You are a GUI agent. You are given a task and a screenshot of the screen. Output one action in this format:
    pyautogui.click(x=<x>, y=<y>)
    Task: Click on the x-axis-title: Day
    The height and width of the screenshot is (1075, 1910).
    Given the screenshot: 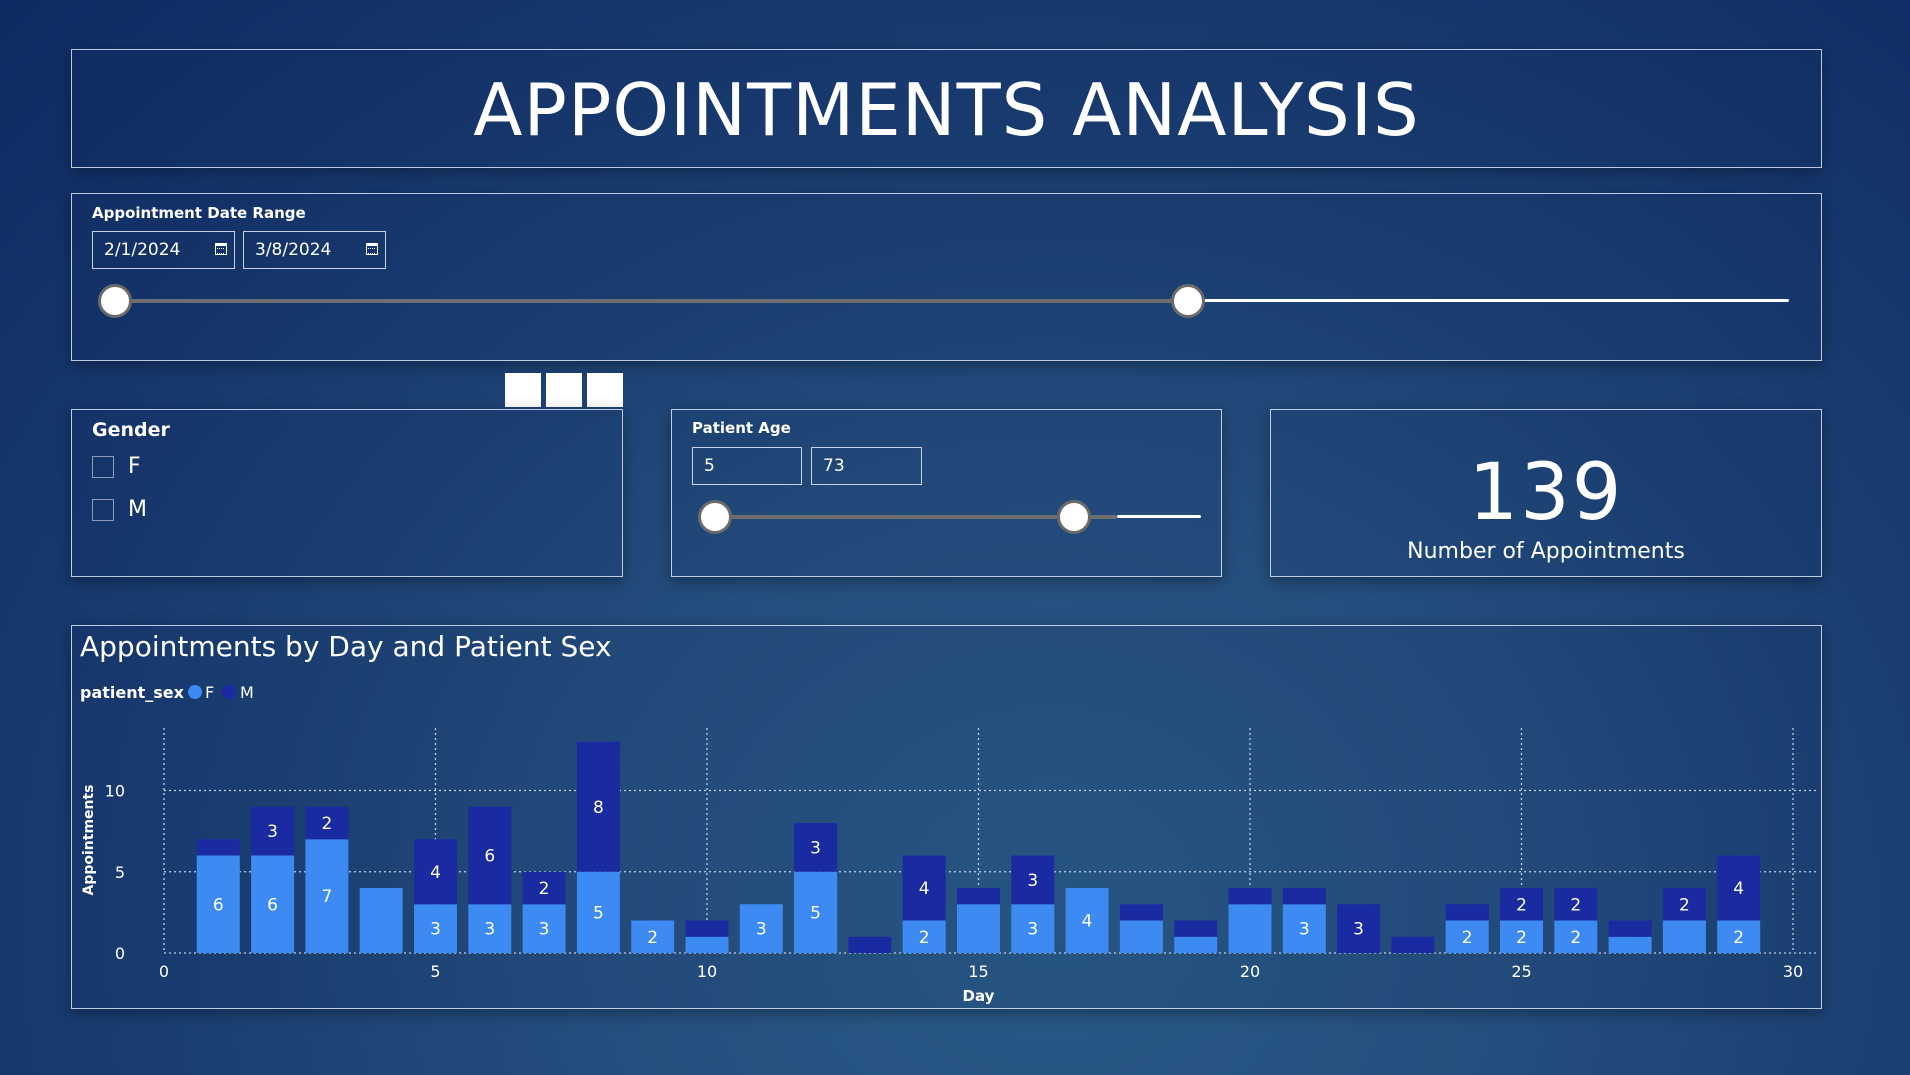 What is the action you would take?
    pyautogui.click(x=979, y=996)
    